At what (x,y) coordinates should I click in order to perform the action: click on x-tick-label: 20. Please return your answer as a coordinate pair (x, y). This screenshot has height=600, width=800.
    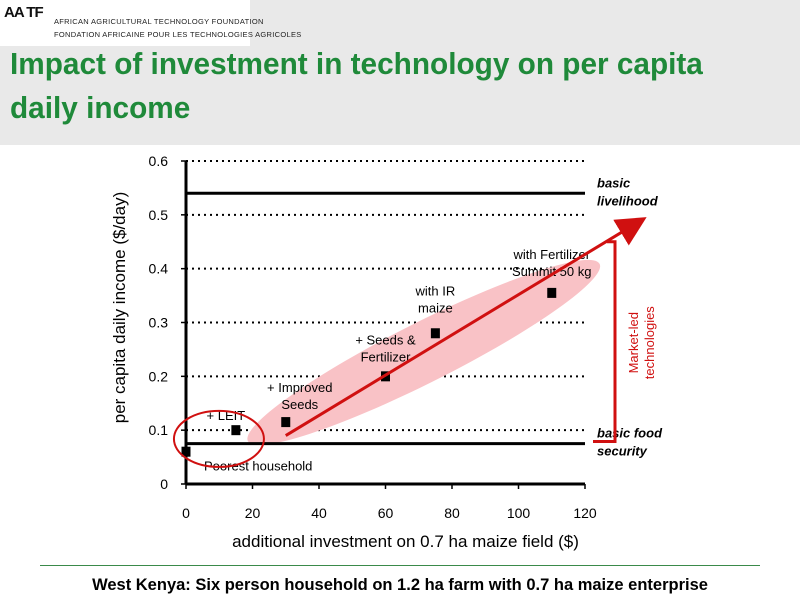
    Looking at the image, I should click on (253, 513).